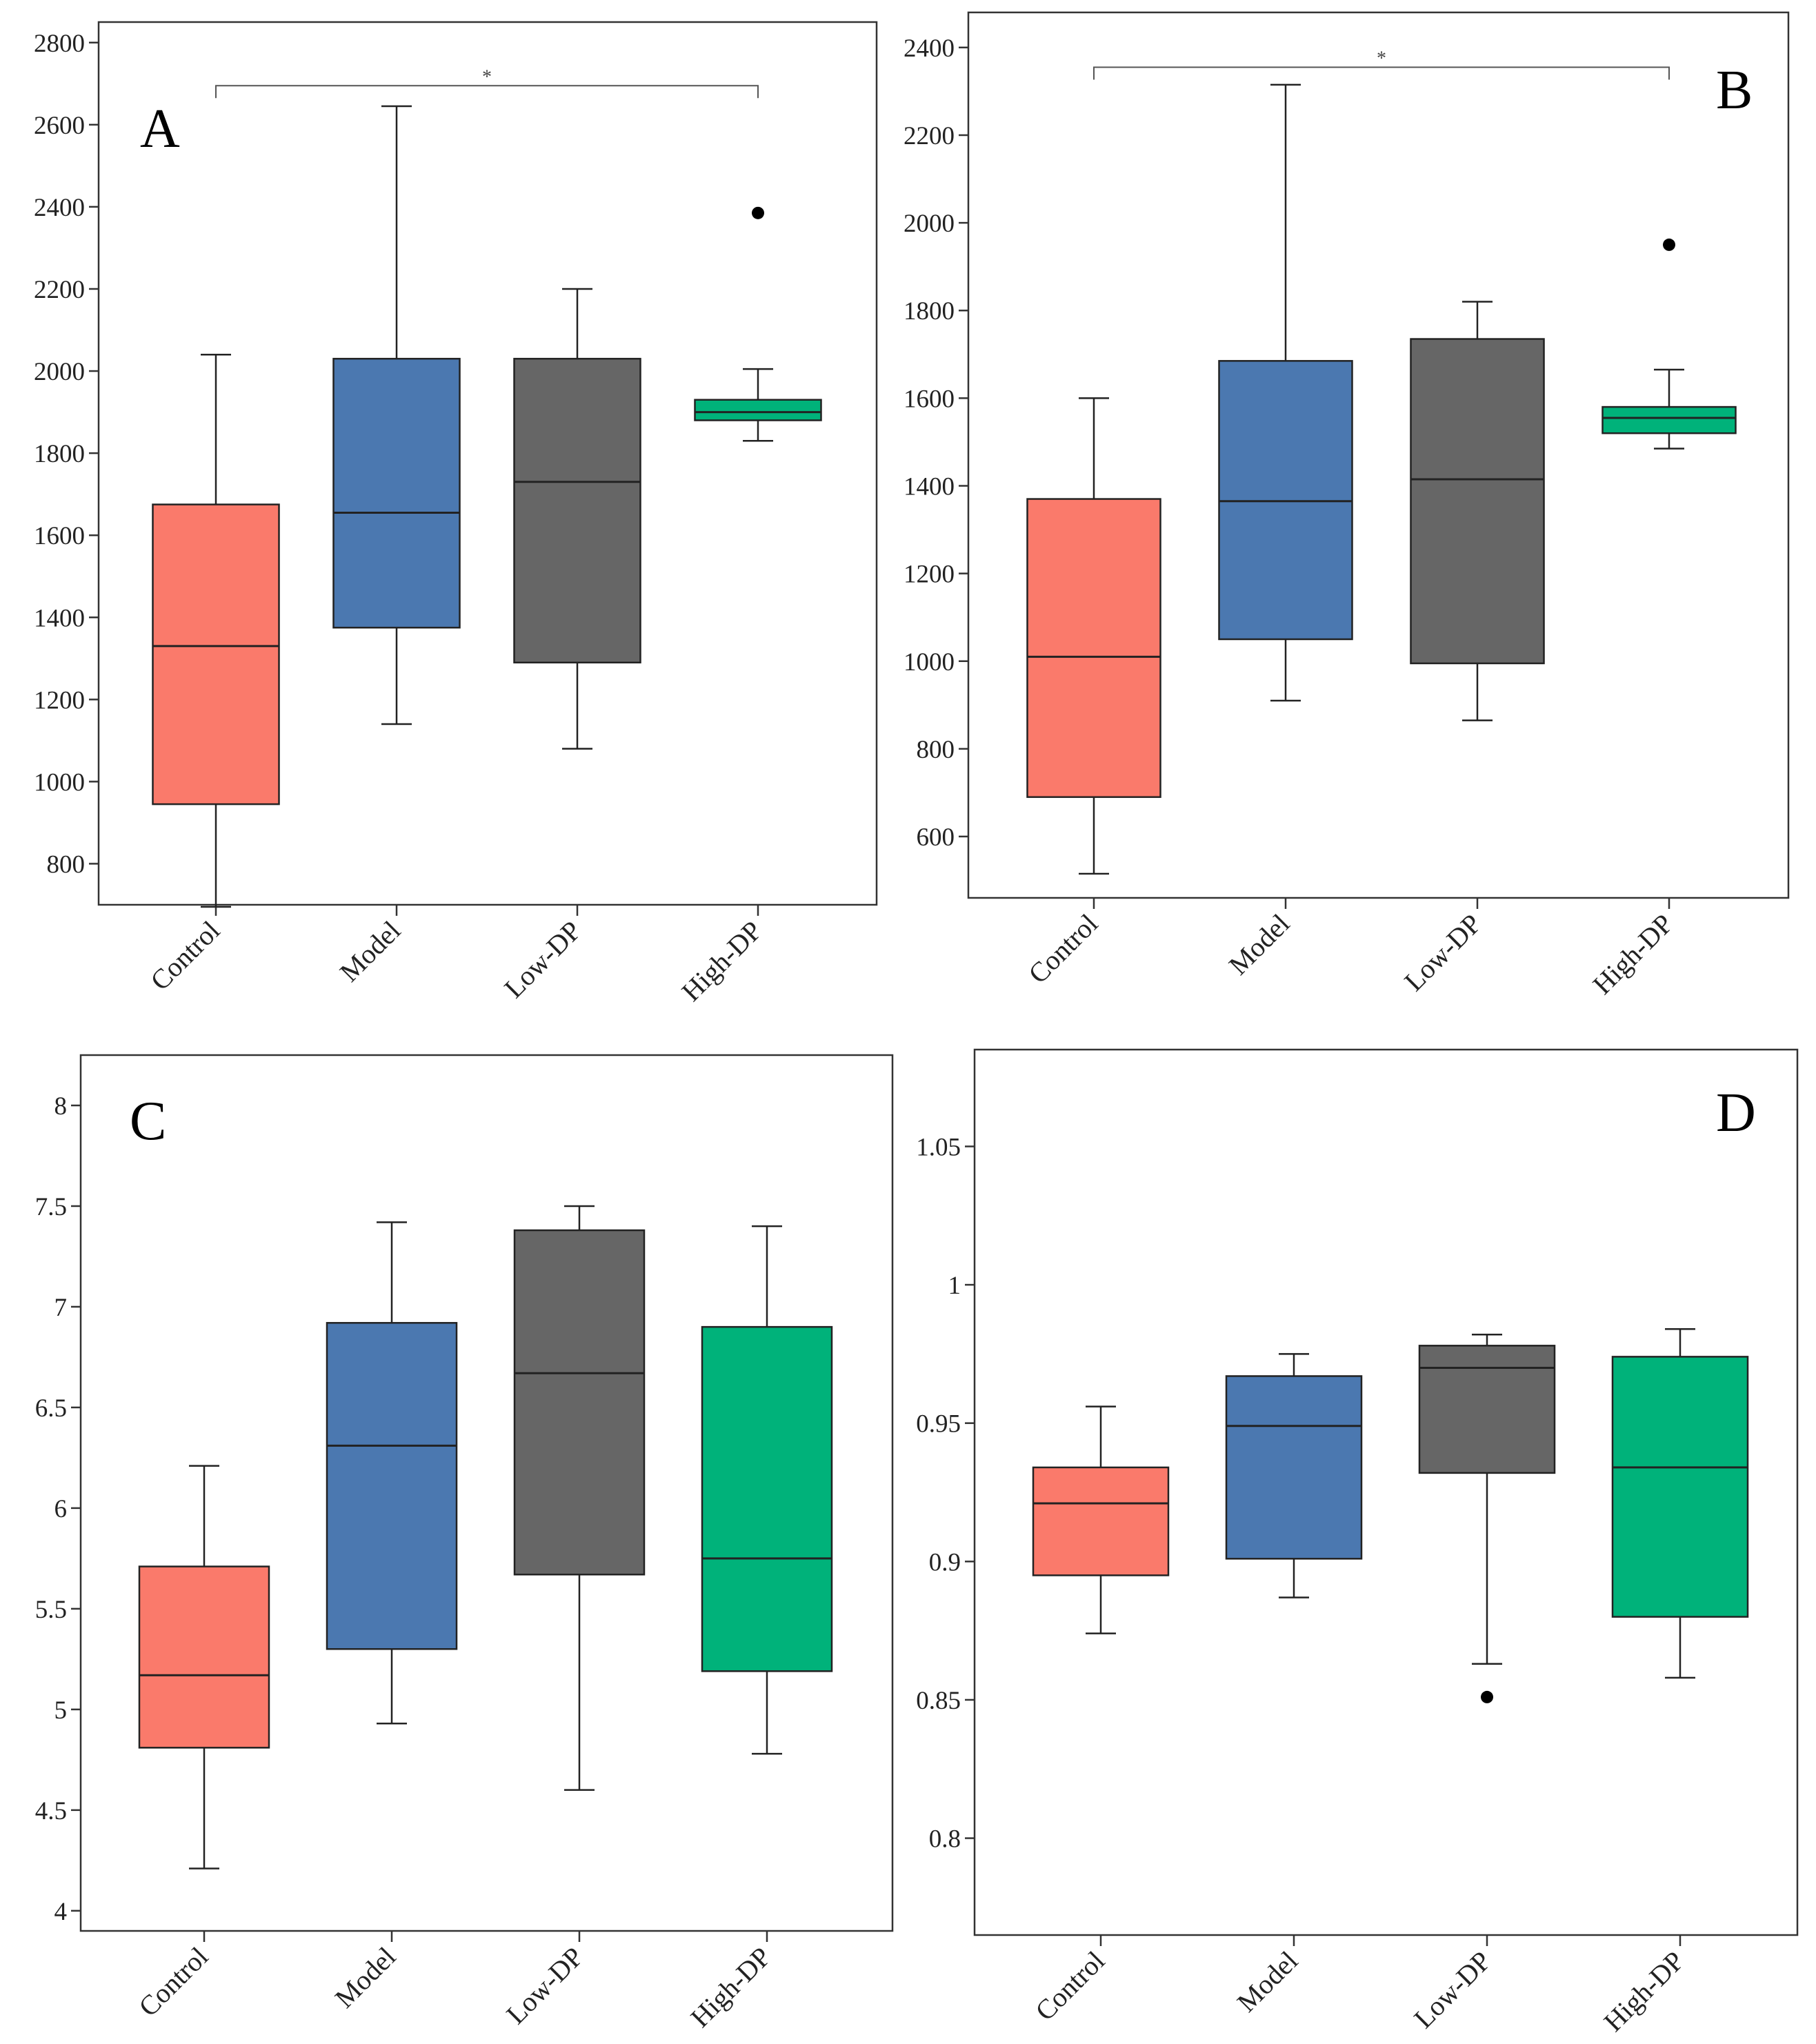 This screenshot has width=1816, height=2044. Describe the element at coordinates (61, 1308) in the screenshot. I see `y-tick-label: 7` at that location.